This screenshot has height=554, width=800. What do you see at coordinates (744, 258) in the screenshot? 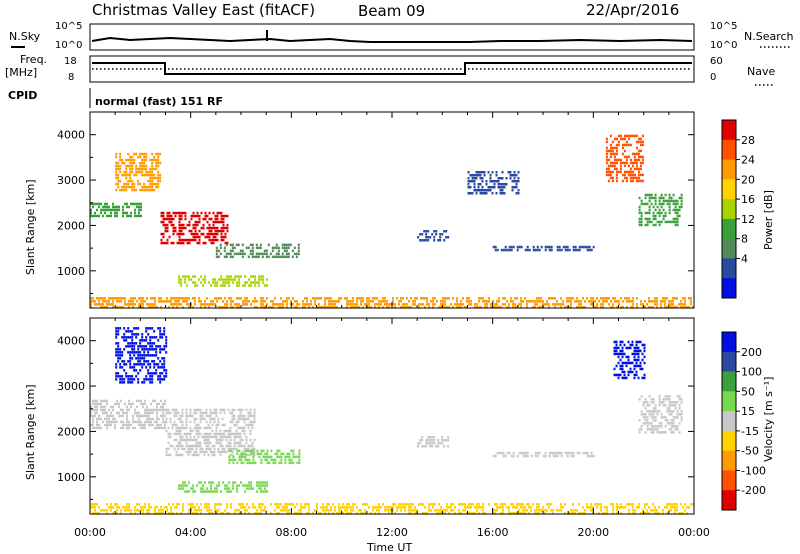
I see `power-colorbar-tick-label: 4` at bounding box center [744, 258].